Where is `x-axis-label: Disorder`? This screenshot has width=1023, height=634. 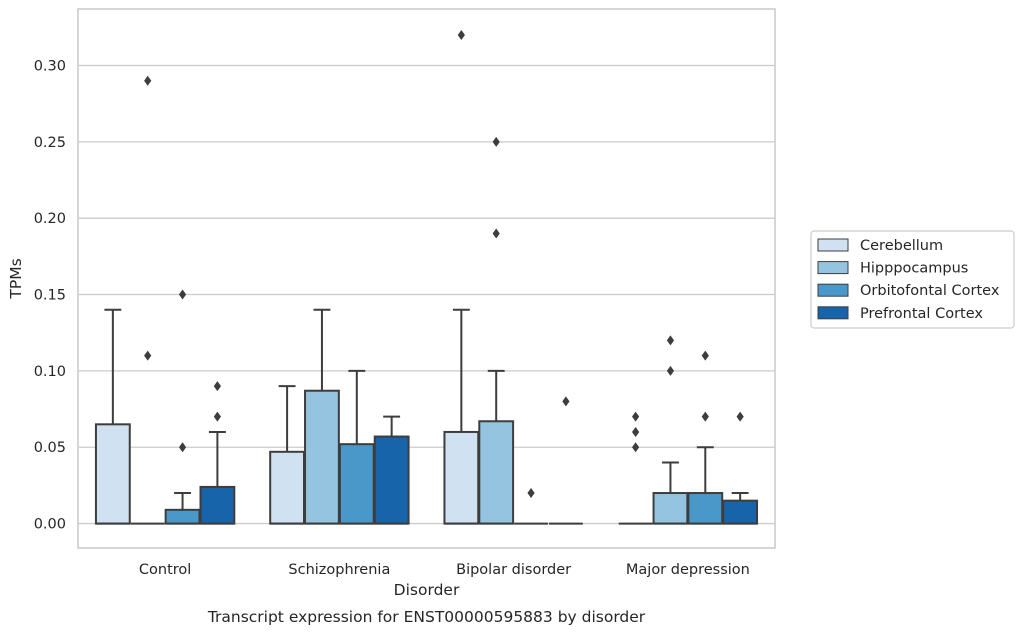
x-axis-label: Disorder is located at coordinates (427, 590).